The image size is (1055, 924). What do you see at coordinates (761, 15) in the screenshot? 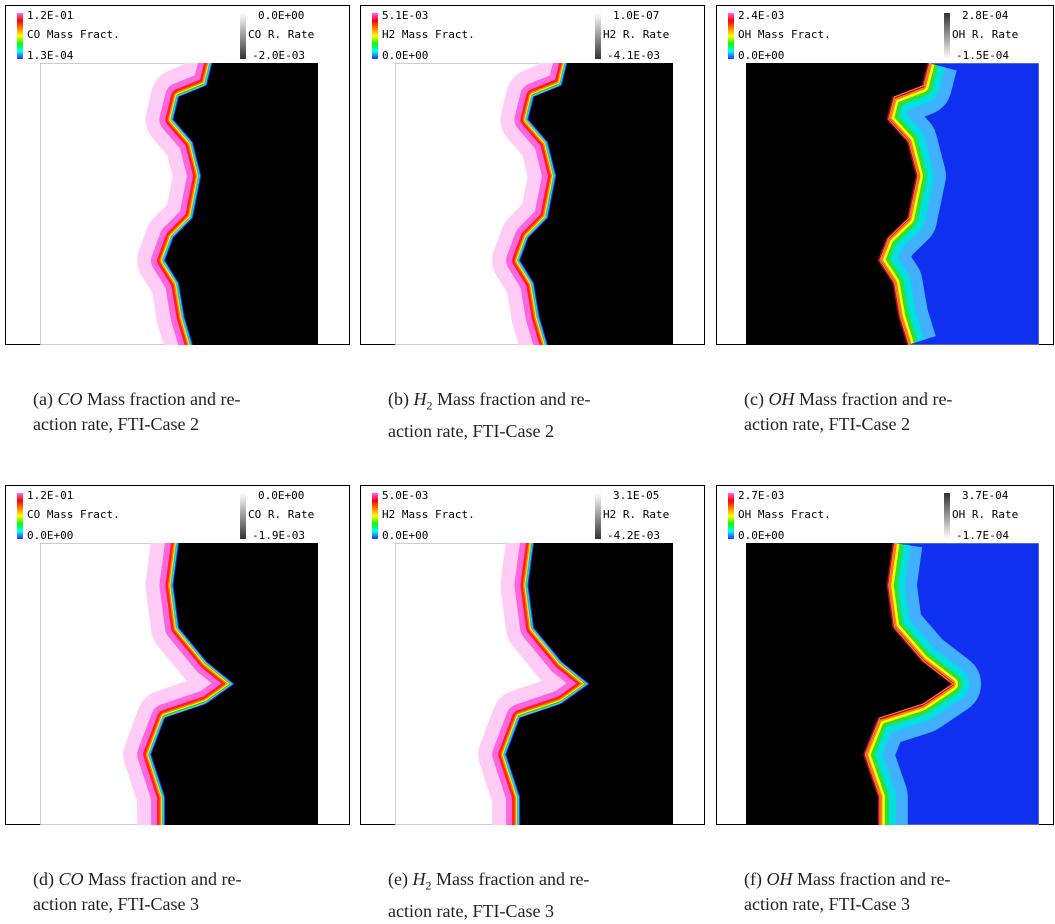
I see `colorbar-max: 2.4E-03` at bounding box center [761, 15].